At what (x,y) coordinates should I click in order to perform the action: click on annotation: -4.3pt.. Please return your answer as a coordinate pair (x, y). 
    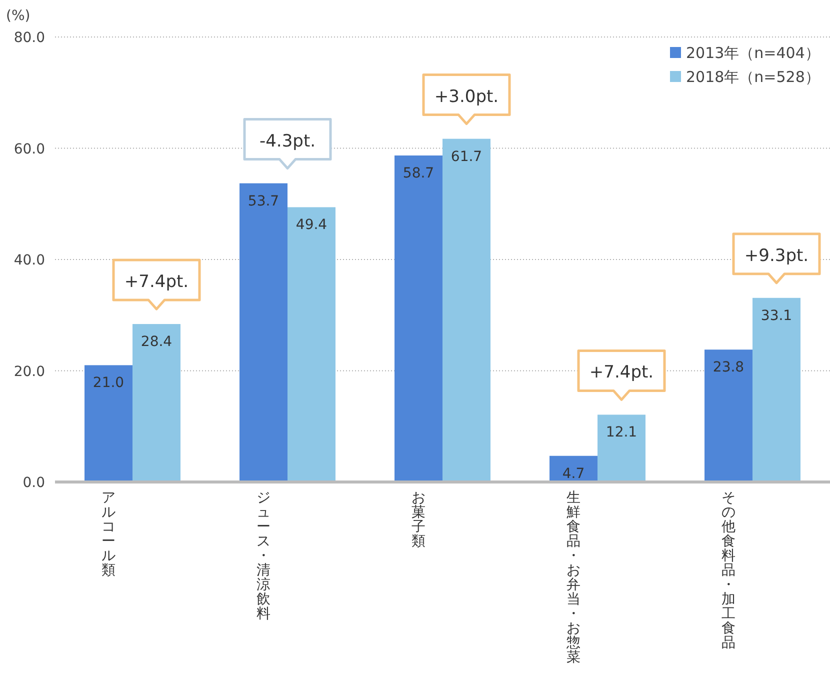
    Looking at the image, I should click on (287, 141).